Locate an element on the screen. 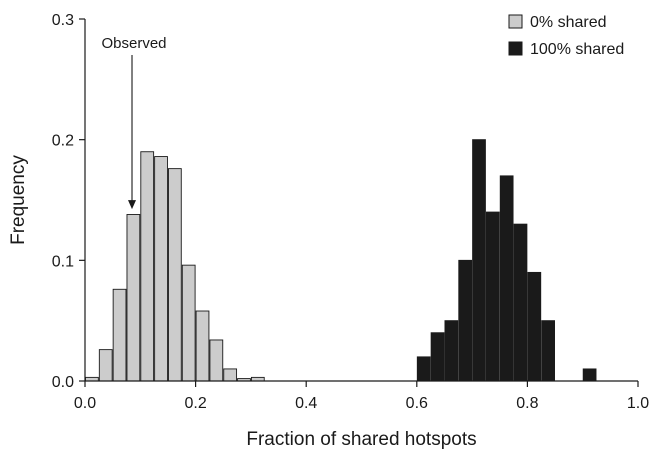  x-tick-label: 0.2 is located at coordinates (195, 403).